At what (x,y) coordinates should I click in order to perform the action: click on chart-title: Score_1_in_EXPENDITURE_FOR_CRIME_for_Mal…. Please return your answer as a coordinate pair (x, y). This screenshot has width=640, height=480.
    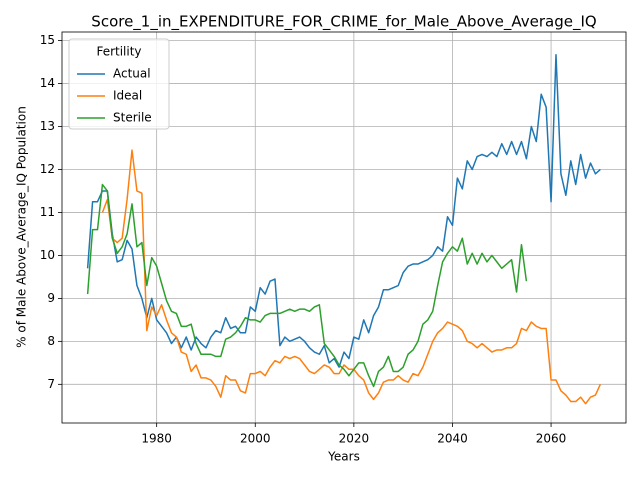
    Looking at the image, I should click on (343, 22).